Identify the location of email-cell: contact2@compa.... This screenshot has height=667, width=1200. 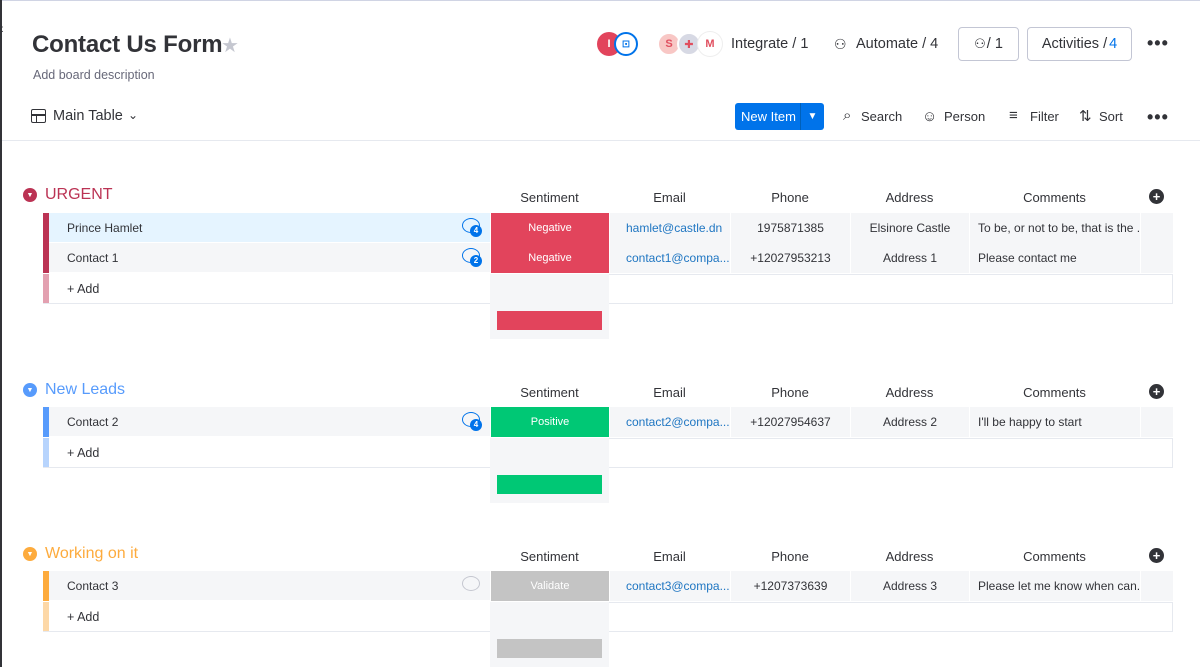
(669, 422).